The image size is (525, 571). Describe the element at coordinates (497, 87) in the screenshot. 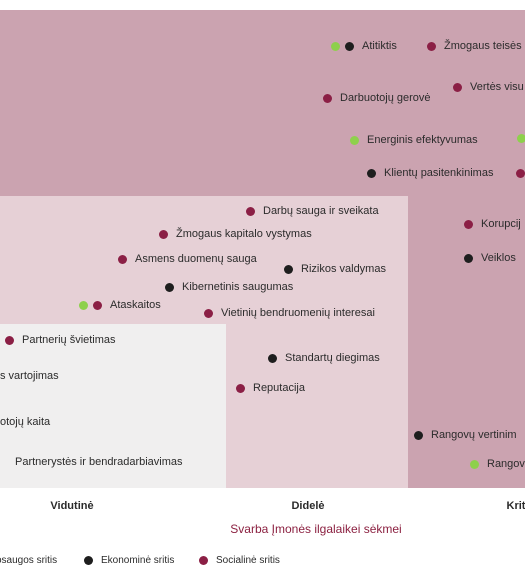

I see `point-label: Vertės visu` at that location.